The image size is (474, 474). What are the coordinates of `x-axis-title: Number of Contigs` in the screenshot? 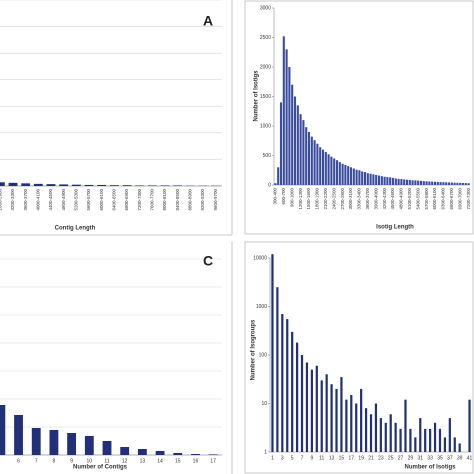 It's located at (100, 468).